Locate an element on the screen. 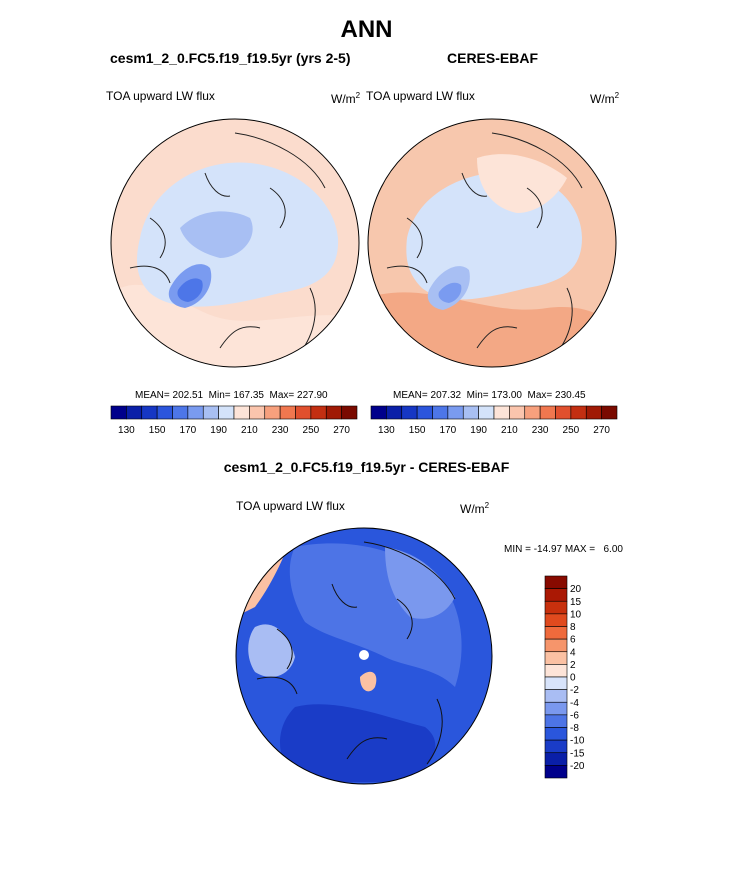  diff-colorbar-tick-label: 0 is located at coordinates (573, 678).